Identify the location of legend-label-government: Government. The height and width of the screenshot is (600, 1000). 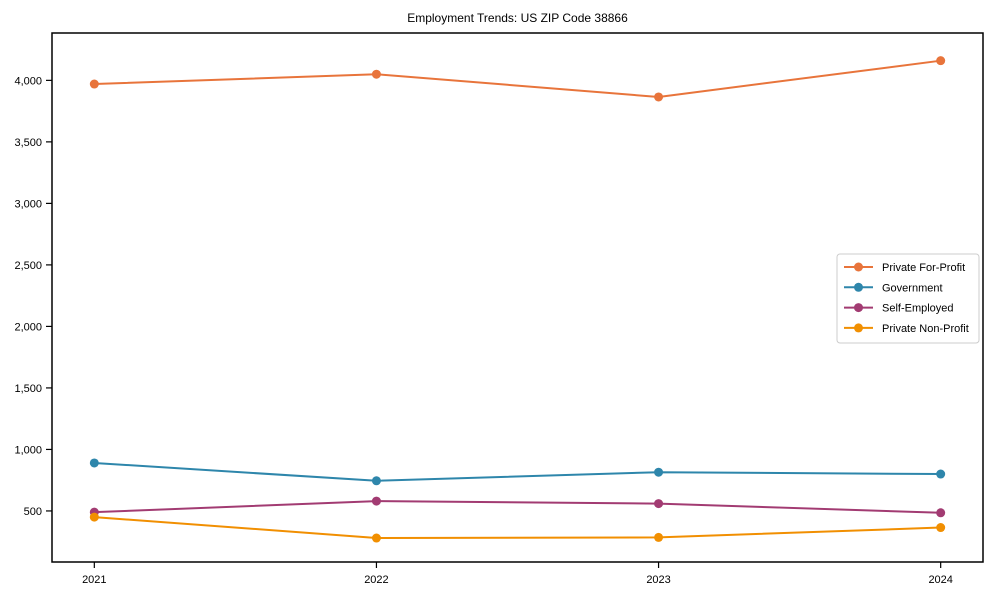
(912, 288).